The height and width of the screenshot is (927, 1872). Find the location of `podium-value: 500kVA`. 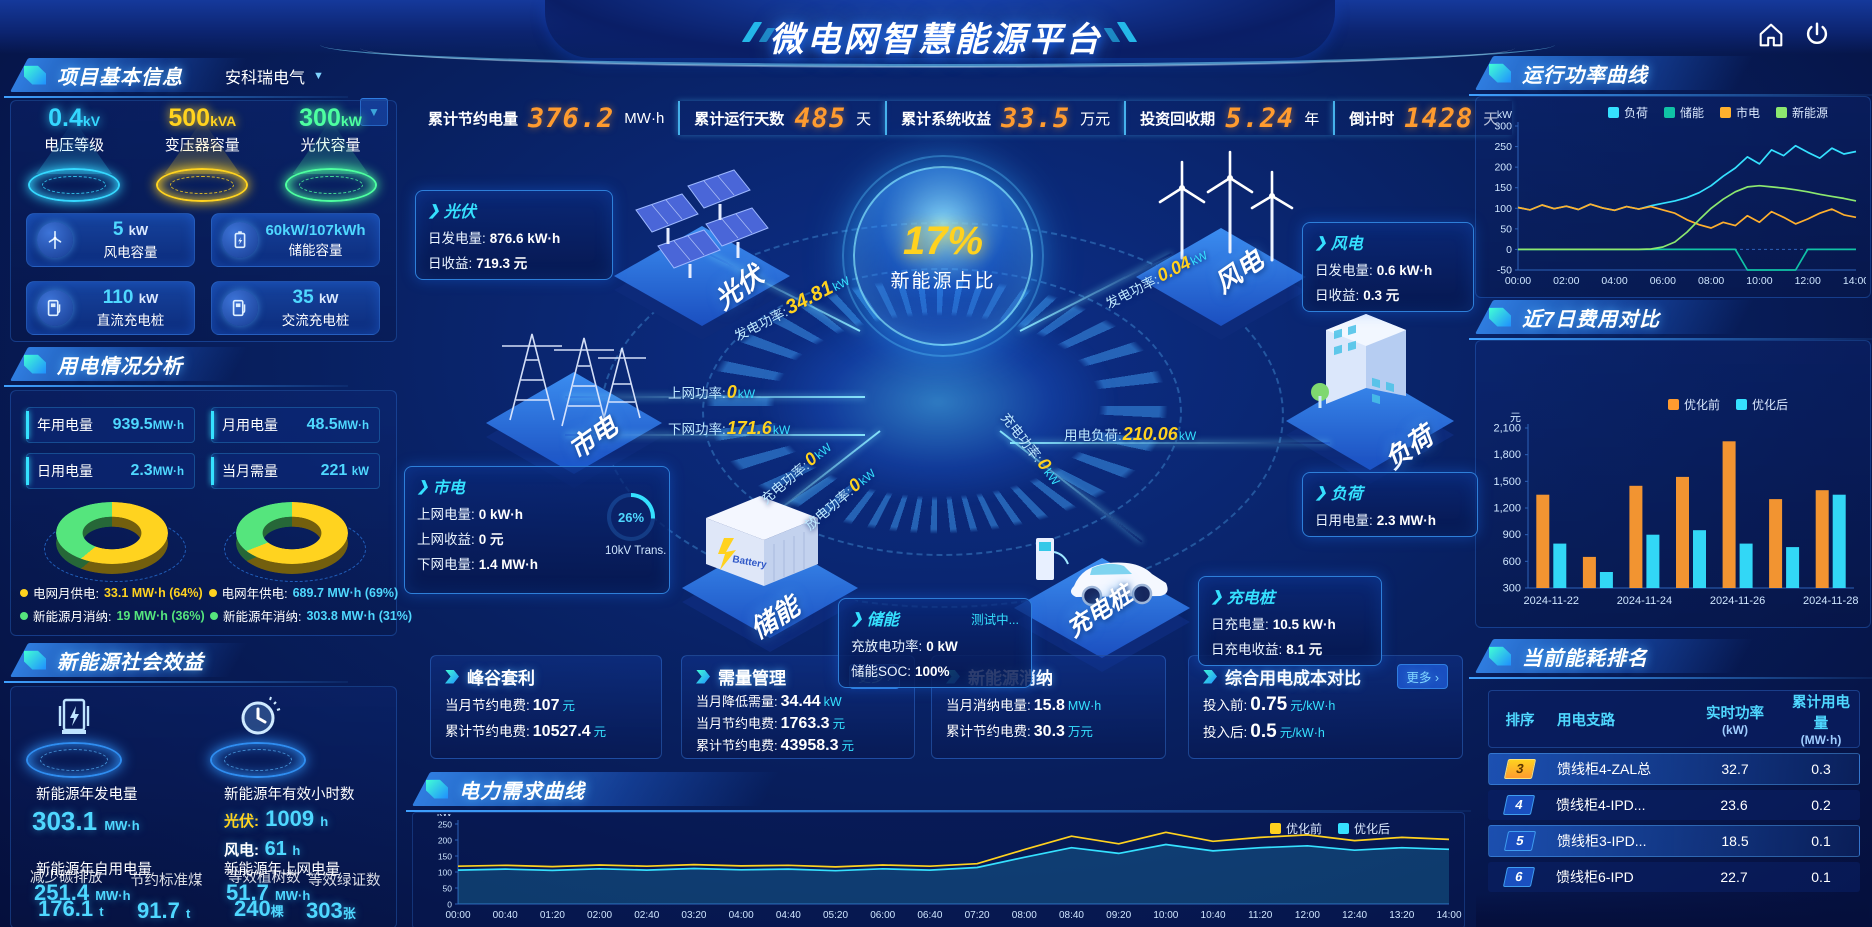

podium-value: 500kVA is located at coordinates (202, 118).